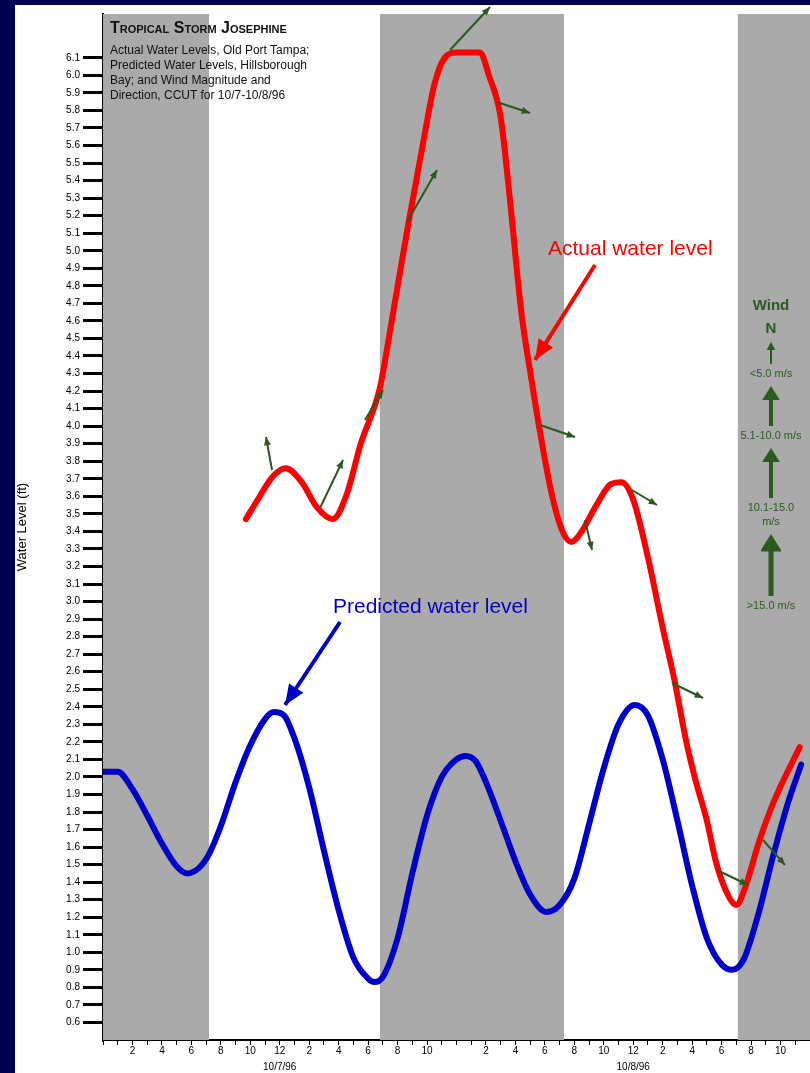 Image resolution: width=810 pixels, height=1073 pixels. What do you see at coordinates (73, 653) in the screenshot?
I see `y-tick-label: 2.7` at bounding box center [73, 653].